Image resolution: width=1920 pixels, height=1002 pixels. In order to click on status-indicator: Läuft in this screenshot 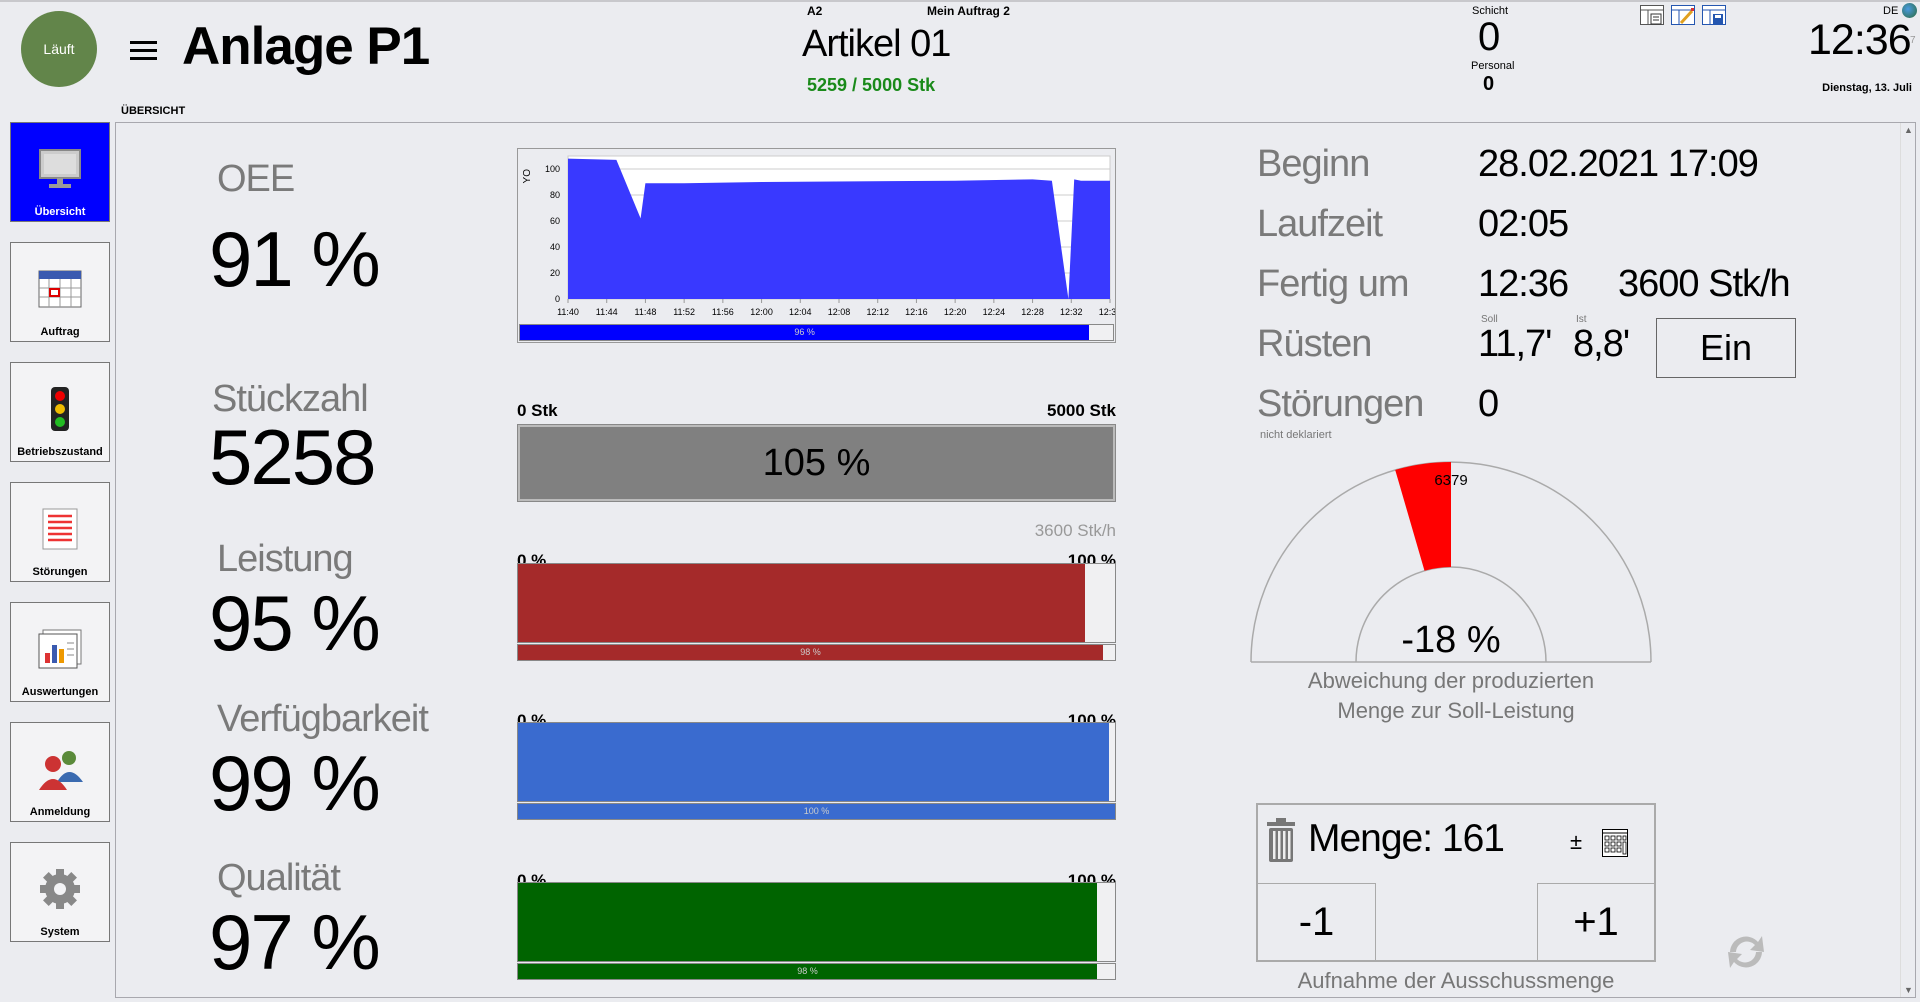, I will do `click(59, 49)`.